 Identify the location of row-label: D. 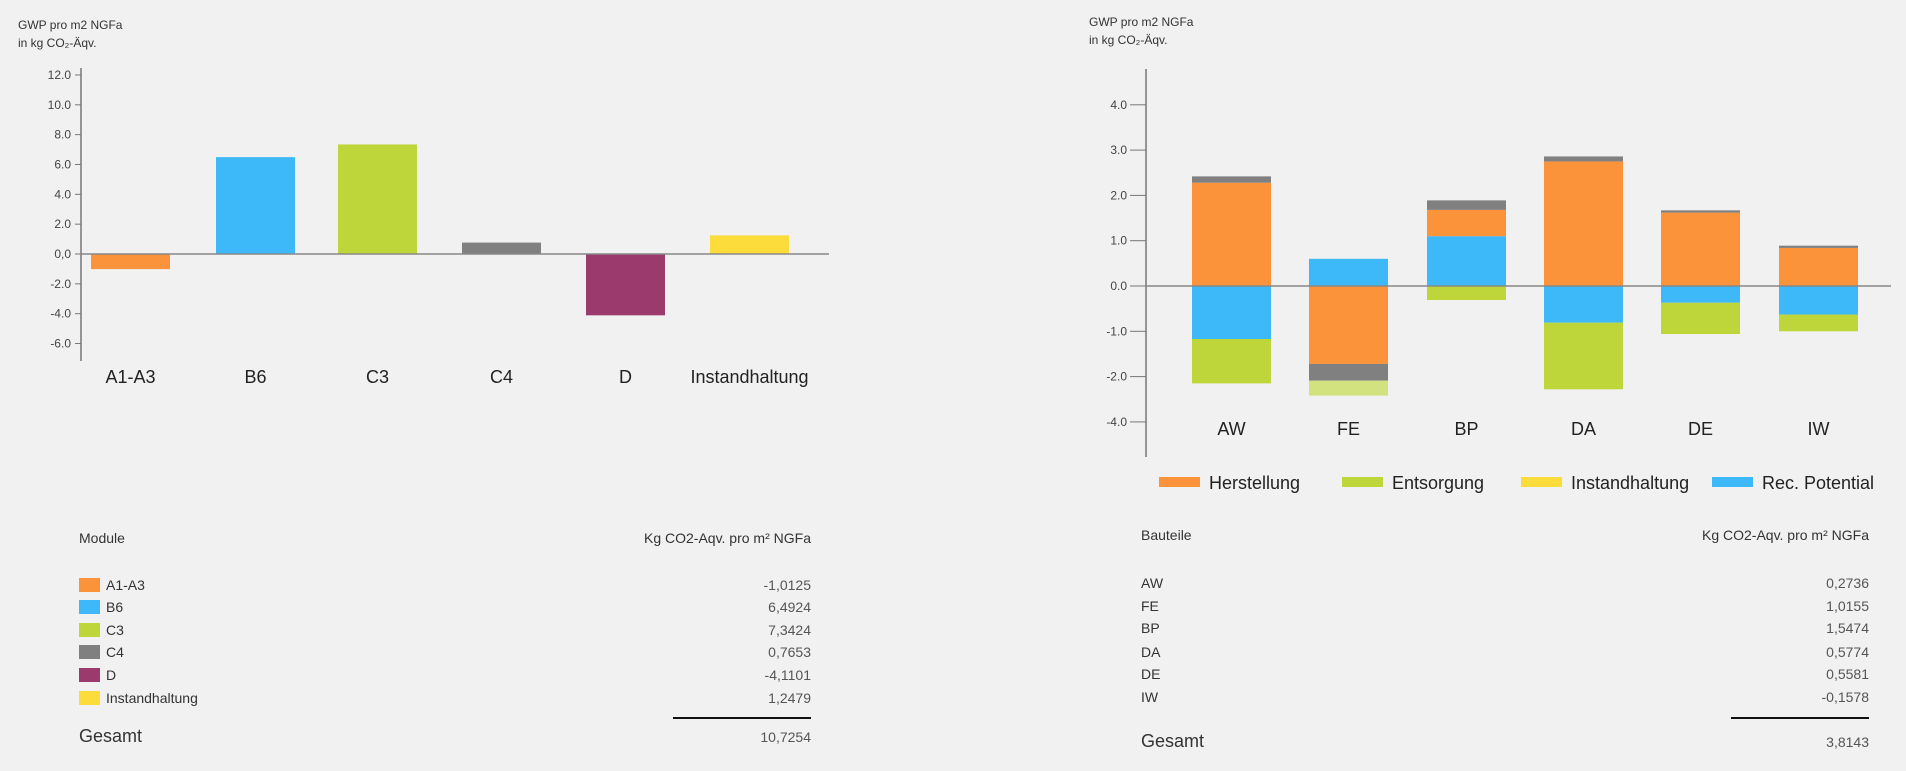
(111, 675).